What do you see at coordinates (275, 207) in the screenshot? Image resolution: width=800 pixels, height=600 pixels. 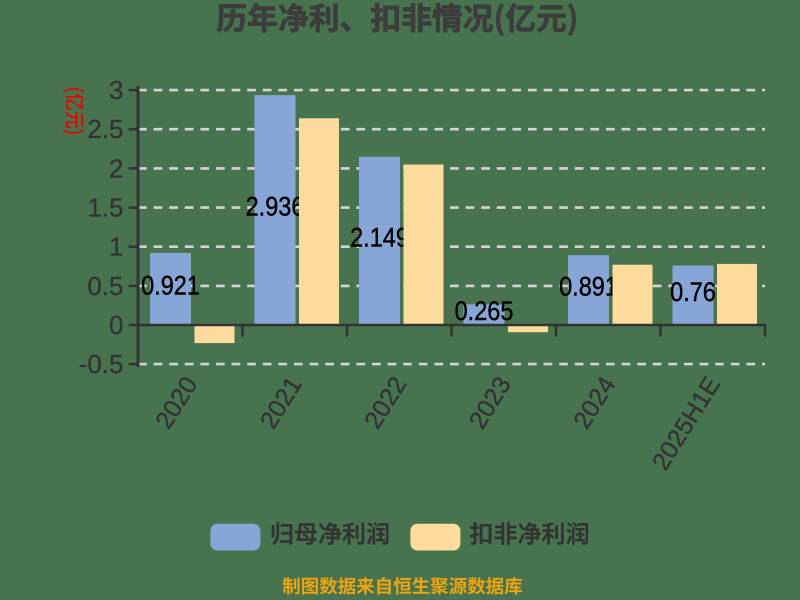 I see `svg-text: 2.936` at bounding box center [275, 207].